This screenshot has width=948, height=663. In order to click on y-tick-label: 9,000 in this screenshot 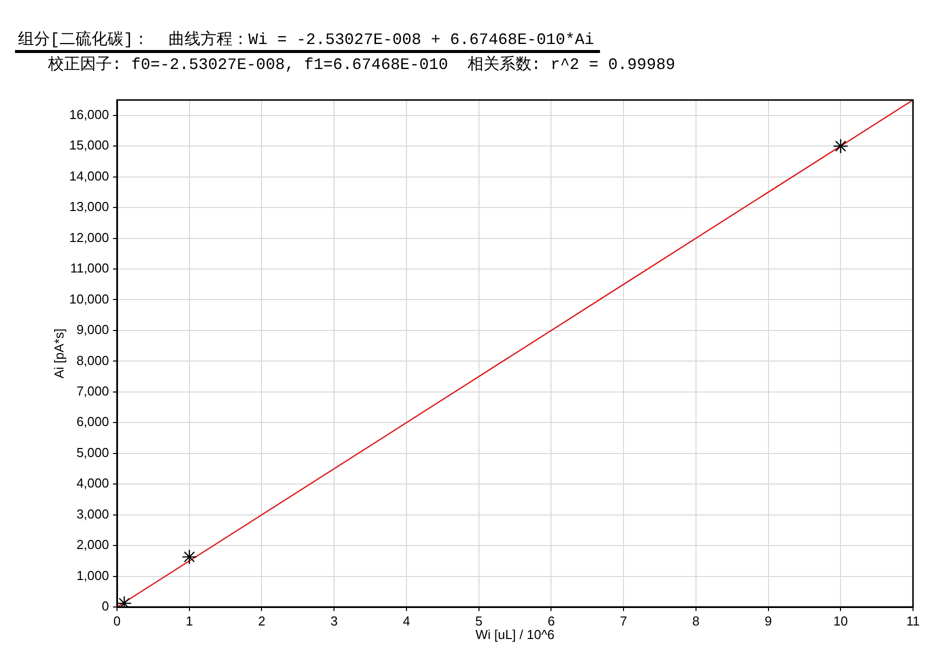, I will do `click(92, 330)`.